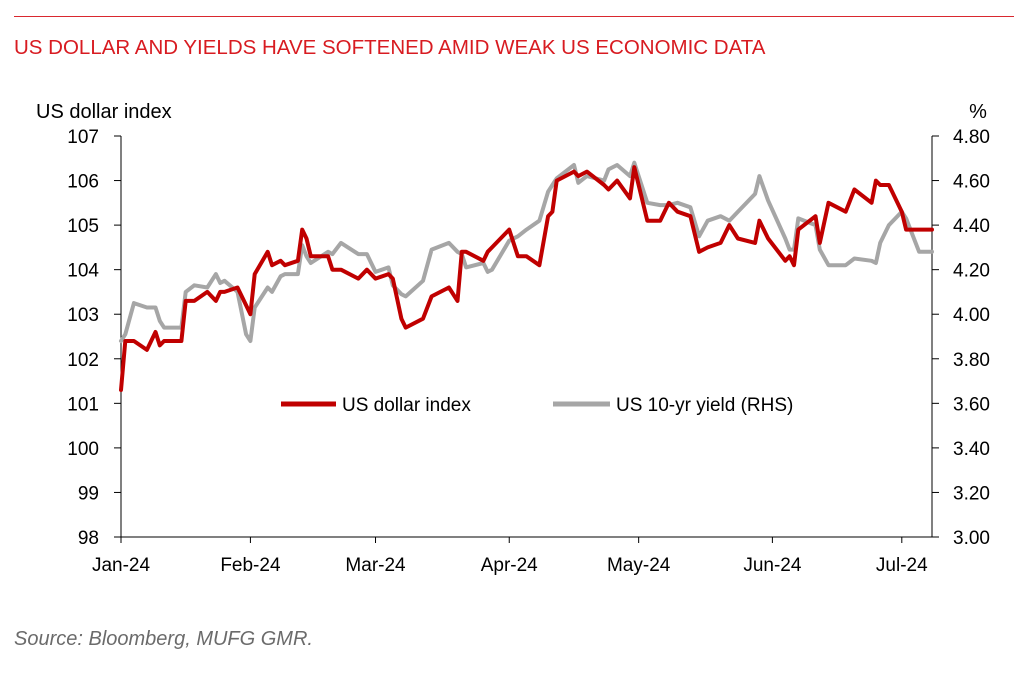 The image size is (1022, 695). I want to click on right-y-tick-label: 4.80, so click(971, 137).